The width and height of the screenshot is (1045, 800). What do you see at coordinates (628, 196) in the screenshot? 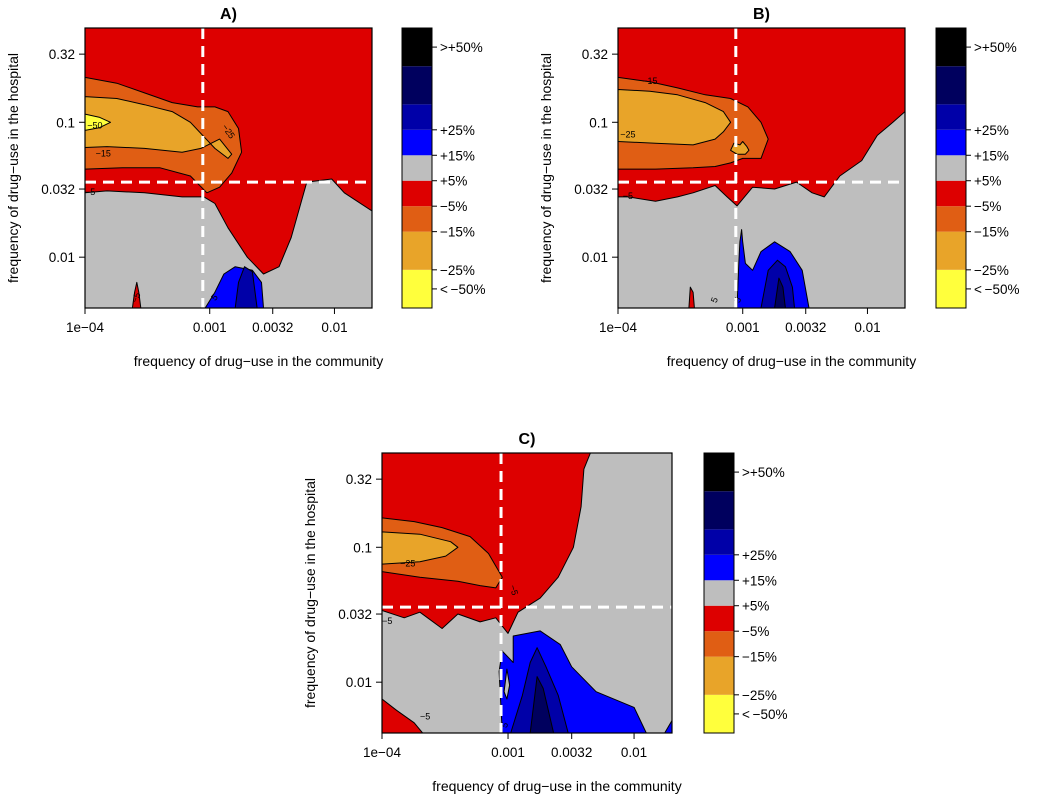
I see `contour-label-3: −5` at bounding box center [628, 196].